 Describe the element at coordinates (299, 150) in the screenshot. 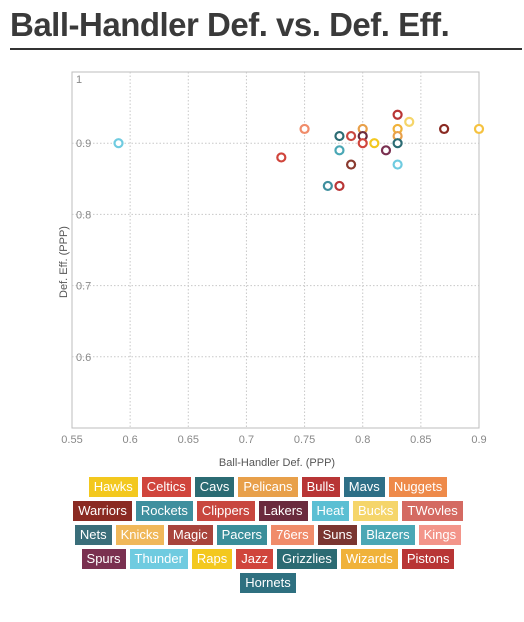

I see `data-points` at that location.